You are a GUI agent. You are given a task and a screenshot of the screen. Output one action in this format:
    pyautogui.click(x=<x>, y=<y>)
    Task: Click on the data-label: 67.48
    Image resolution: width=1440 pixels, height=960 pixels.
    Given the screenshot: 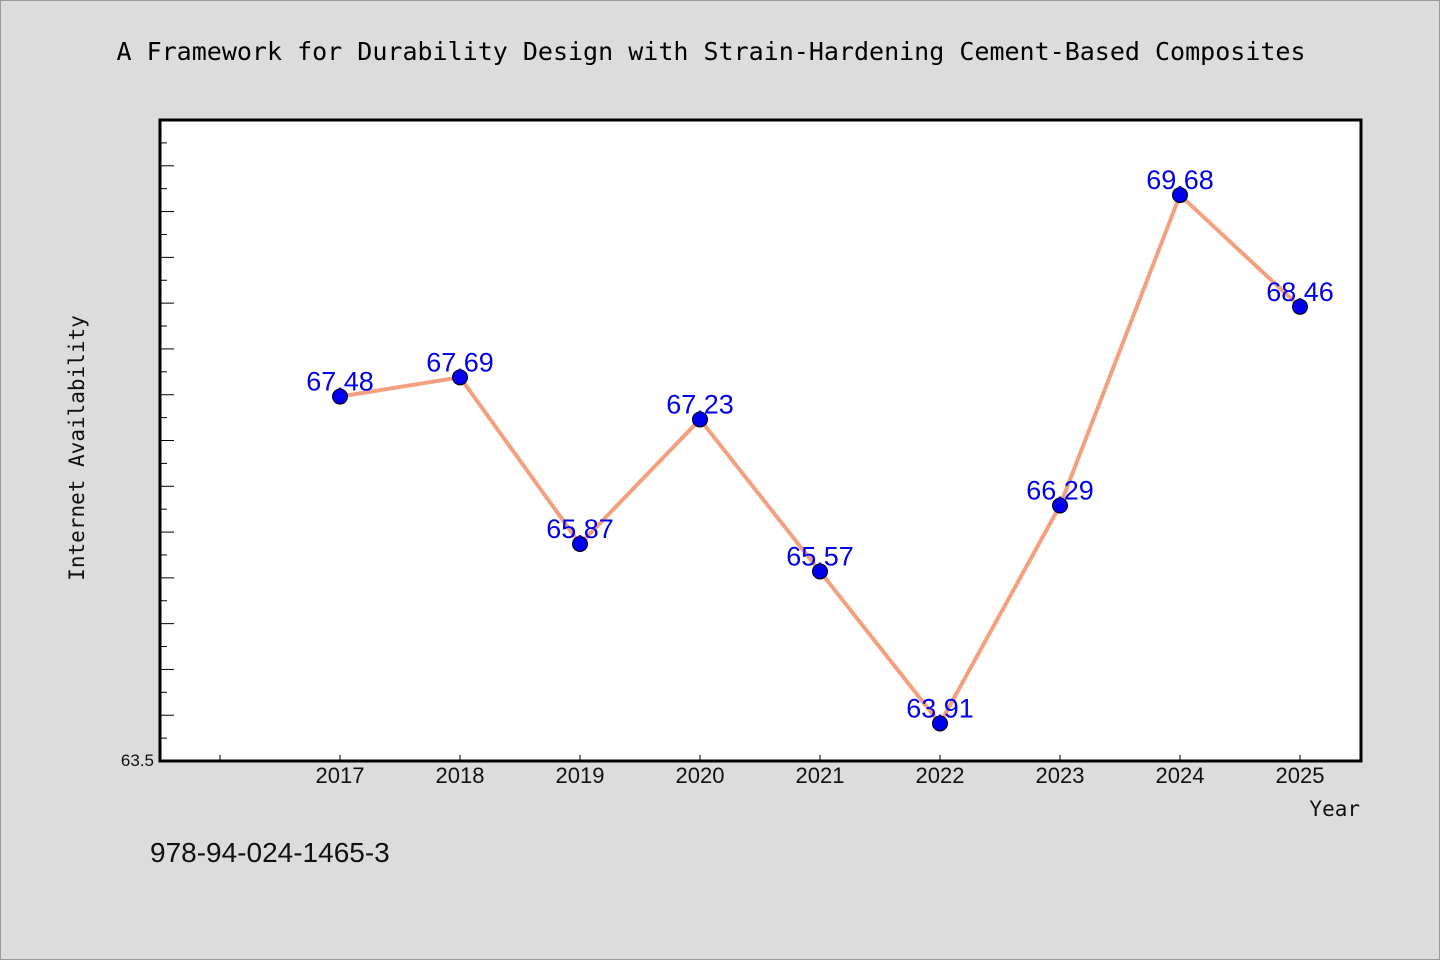 What is the action you would take?
    pyautogui.click(x=340, y=382)
    